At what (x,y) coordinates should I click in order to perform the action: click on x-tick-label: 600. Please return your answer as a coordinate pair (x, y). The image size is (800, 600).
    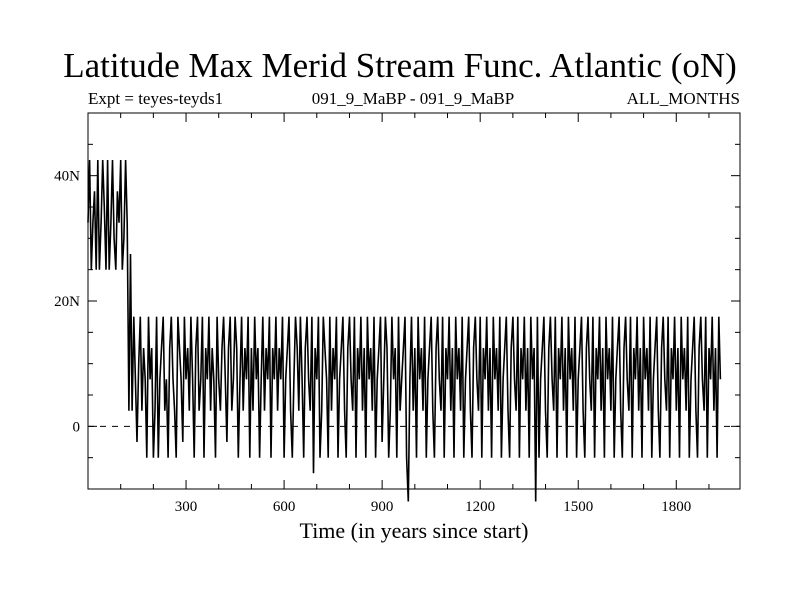
    Looking at the image, I should click on (284, 507).